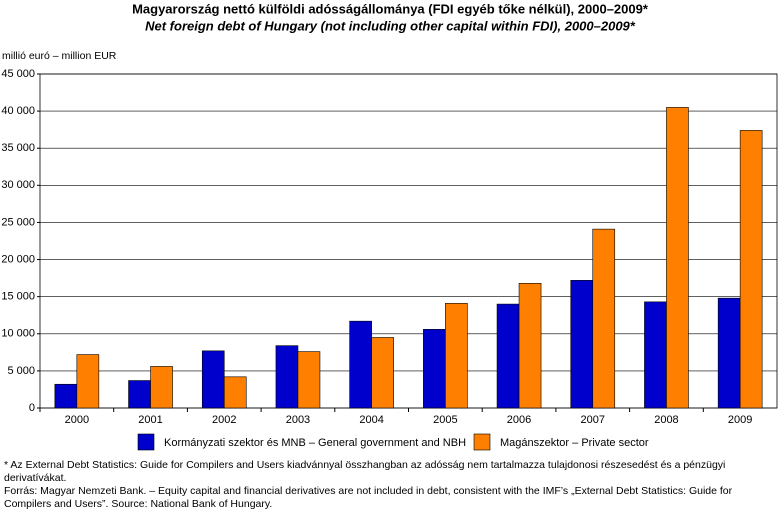 This screenshot has height=511, width=780. I want to click on y-tick-label: 15 000, so click(18, 297).